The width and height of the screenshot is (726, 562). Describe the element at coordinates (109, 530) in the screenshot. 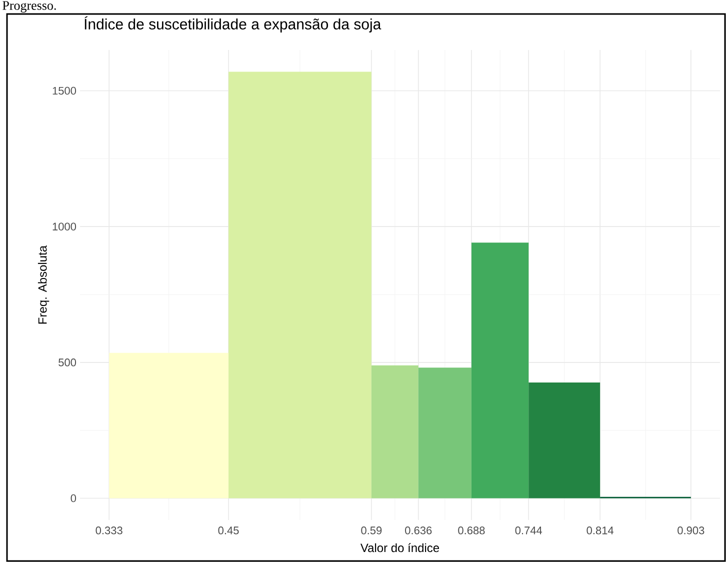

I see `x-tick-label: 0.333` at that location.